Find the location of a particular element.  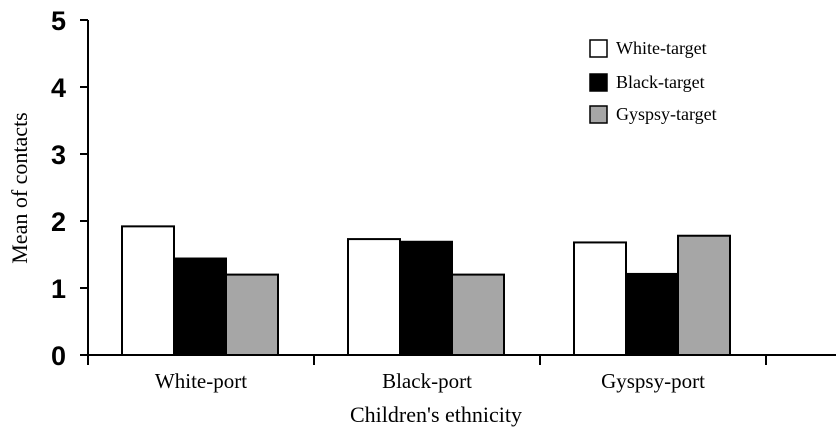

y-tick-label: 0 is located at coordinates (58, 356).